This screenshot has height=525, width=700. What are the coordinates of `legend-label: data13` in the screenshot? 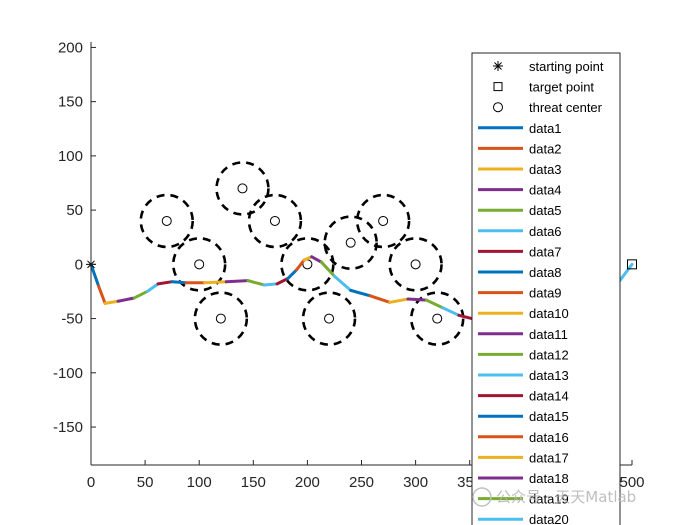 It's located at (549, 375).